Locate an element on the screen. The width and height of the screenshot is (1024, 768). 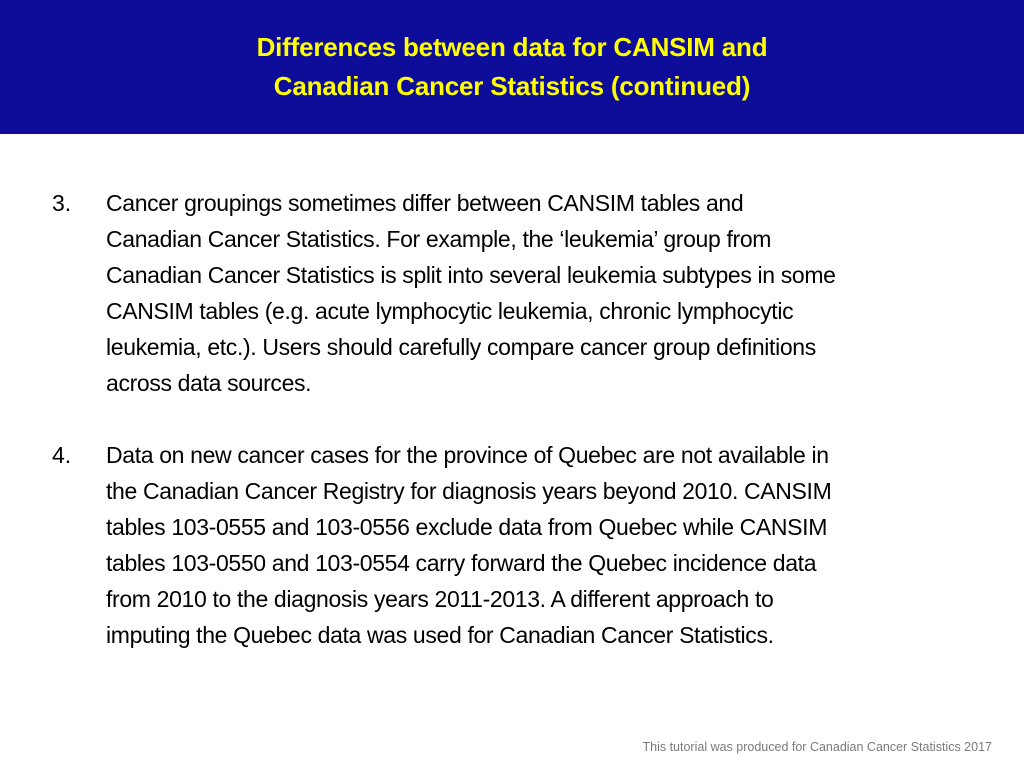
slide-title-line: Differences between data for CANSIM and is located at coordinates (512, 47).